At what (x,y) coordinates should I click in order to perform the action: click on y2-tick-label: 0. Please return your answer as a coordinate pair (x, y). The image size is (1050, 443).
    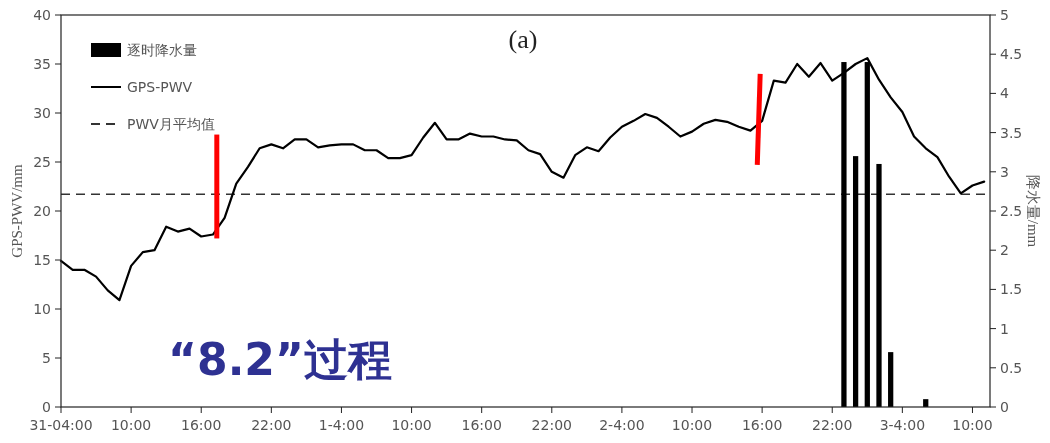
    Looking at the image, I should click on (1004, 407).